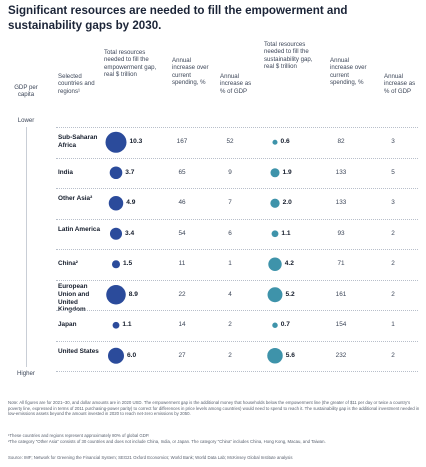  I want to click on sustainability-increase-value: 154, so click(341, 325).